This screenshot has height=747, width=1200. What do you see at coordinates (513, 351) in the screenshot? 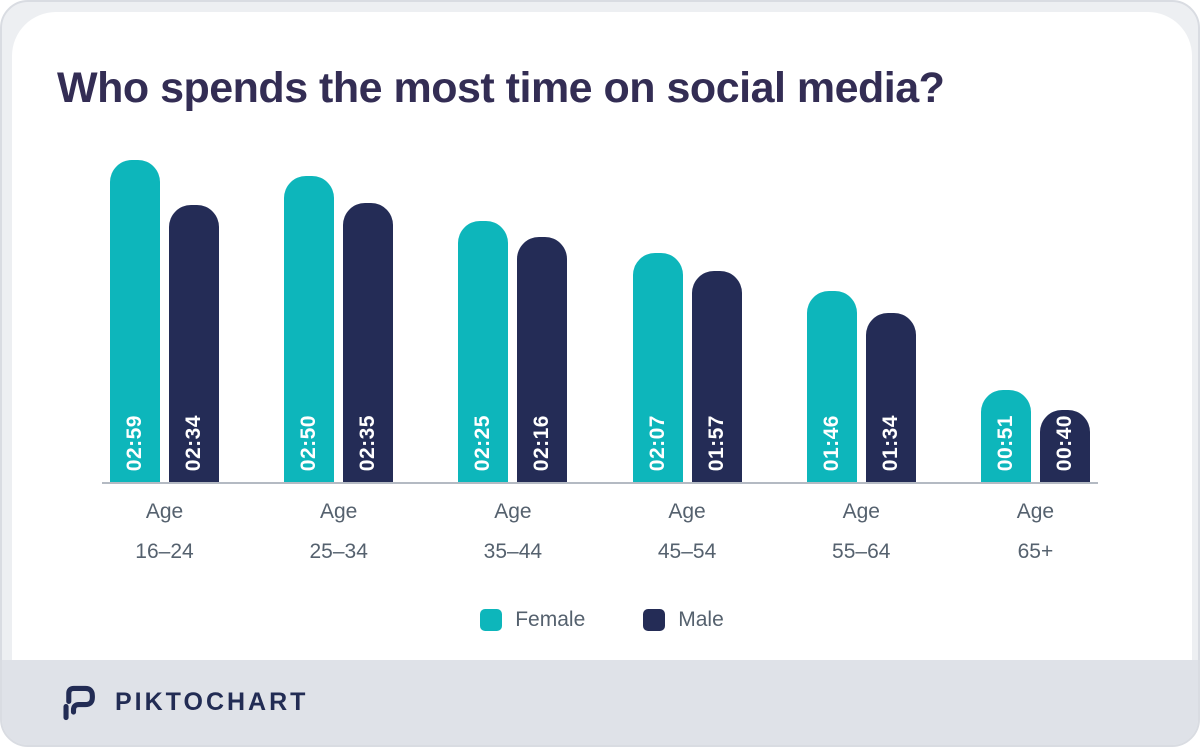
I see `bar-group: 02:25 02:16` at bounding box center [513, 351].